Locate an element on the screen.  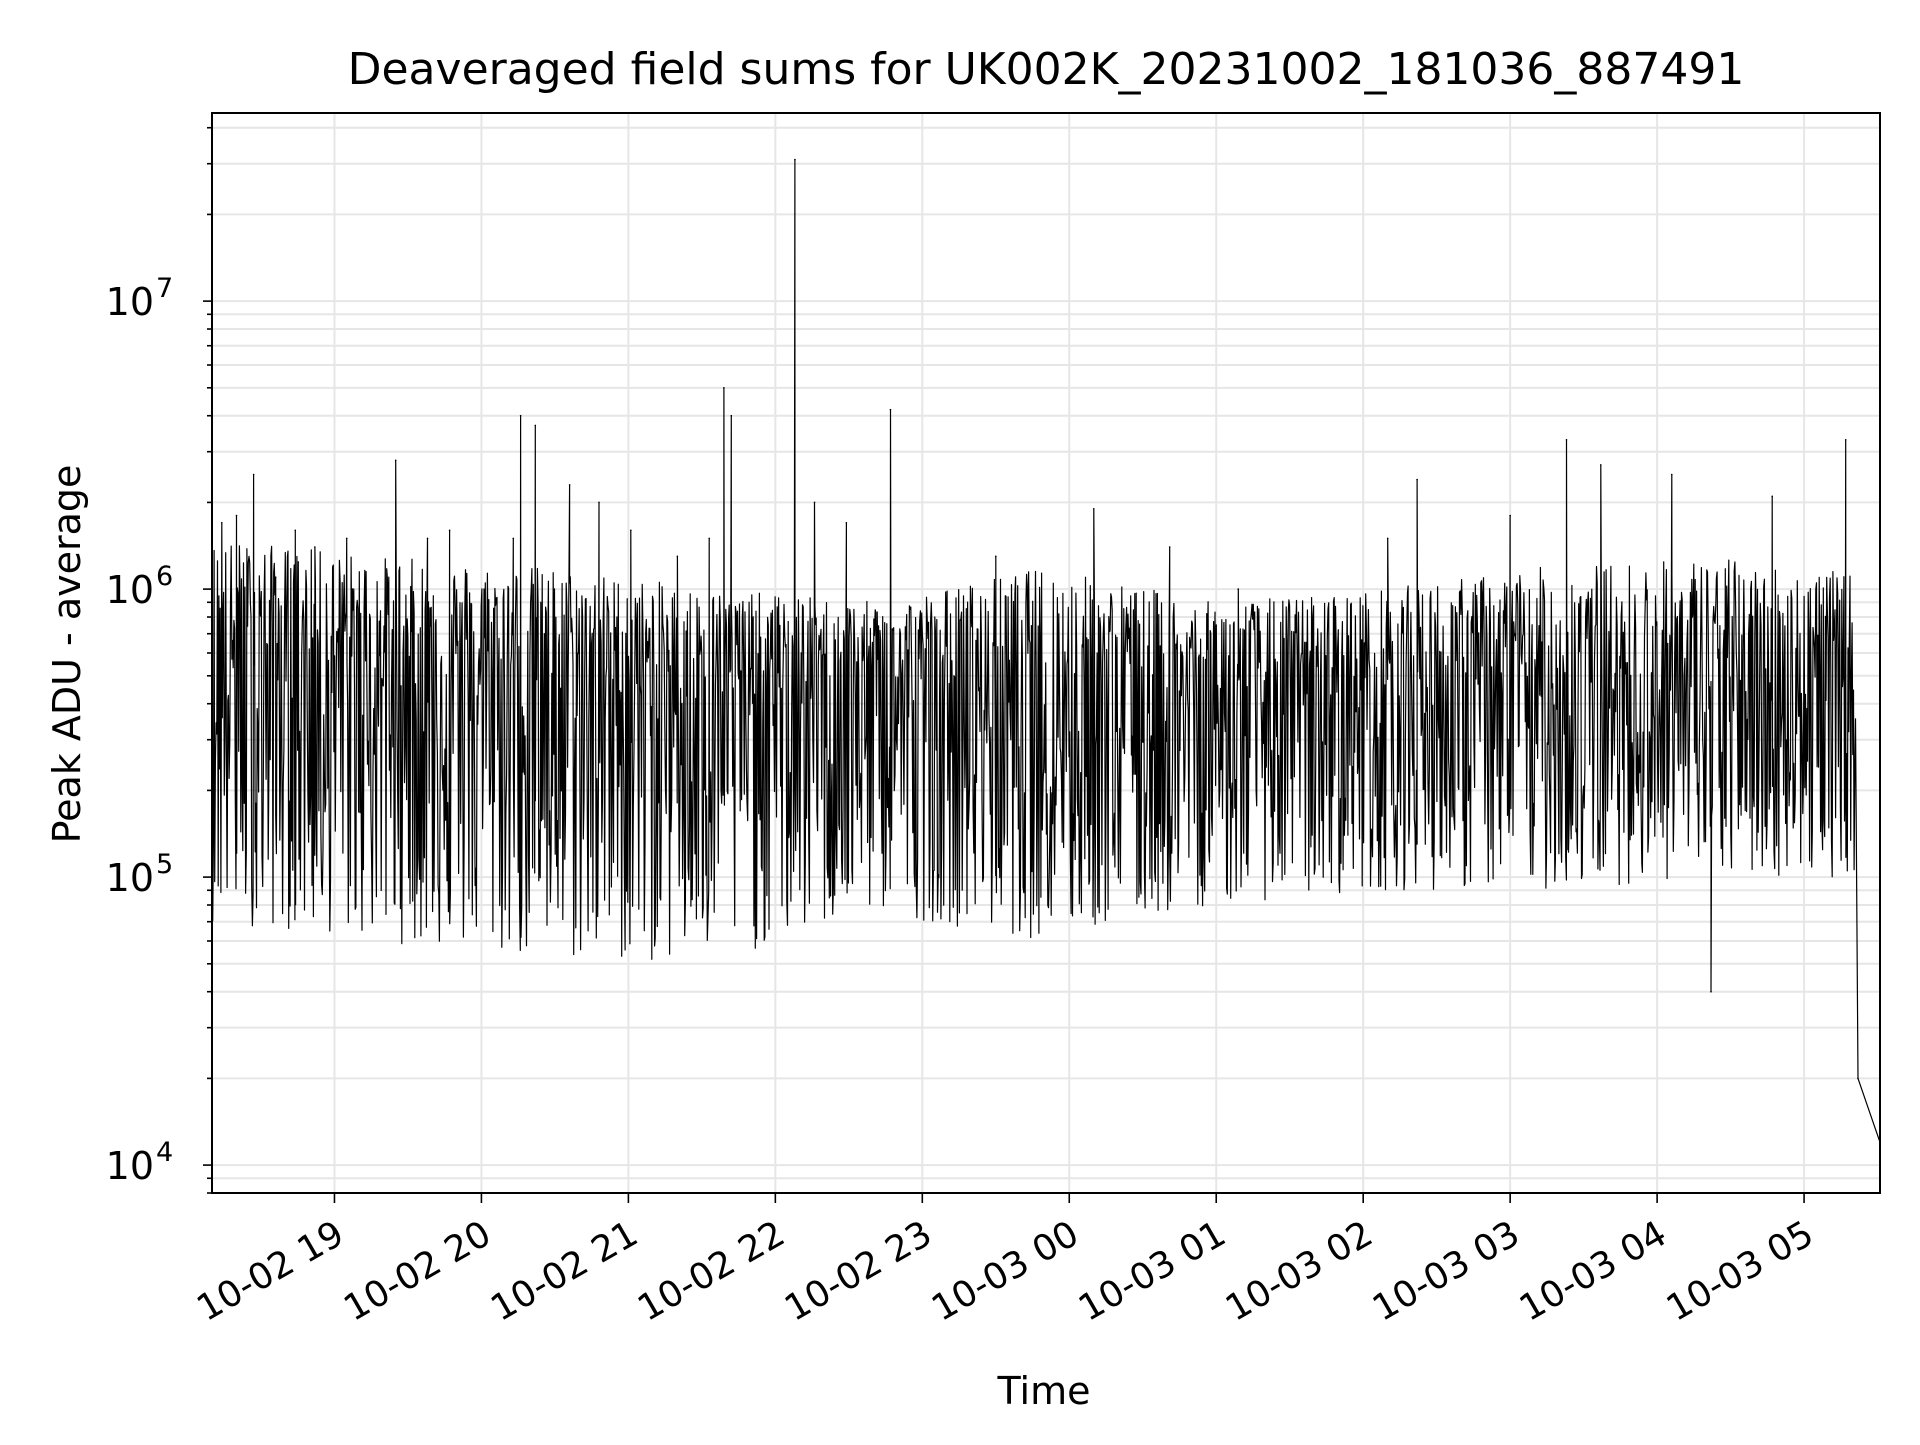
y-tick-label-exponent: 4 is located at coordinates (164, 1152).